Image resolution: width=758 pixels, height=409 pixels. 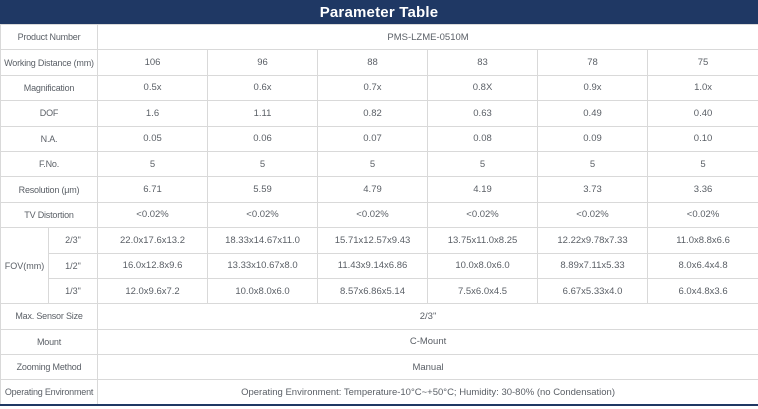 What do you see at coordinates (153, 291) in the screenshot?
I see `cell-value: 12.0x9.6x7.2` at bounding box center [153, 291].